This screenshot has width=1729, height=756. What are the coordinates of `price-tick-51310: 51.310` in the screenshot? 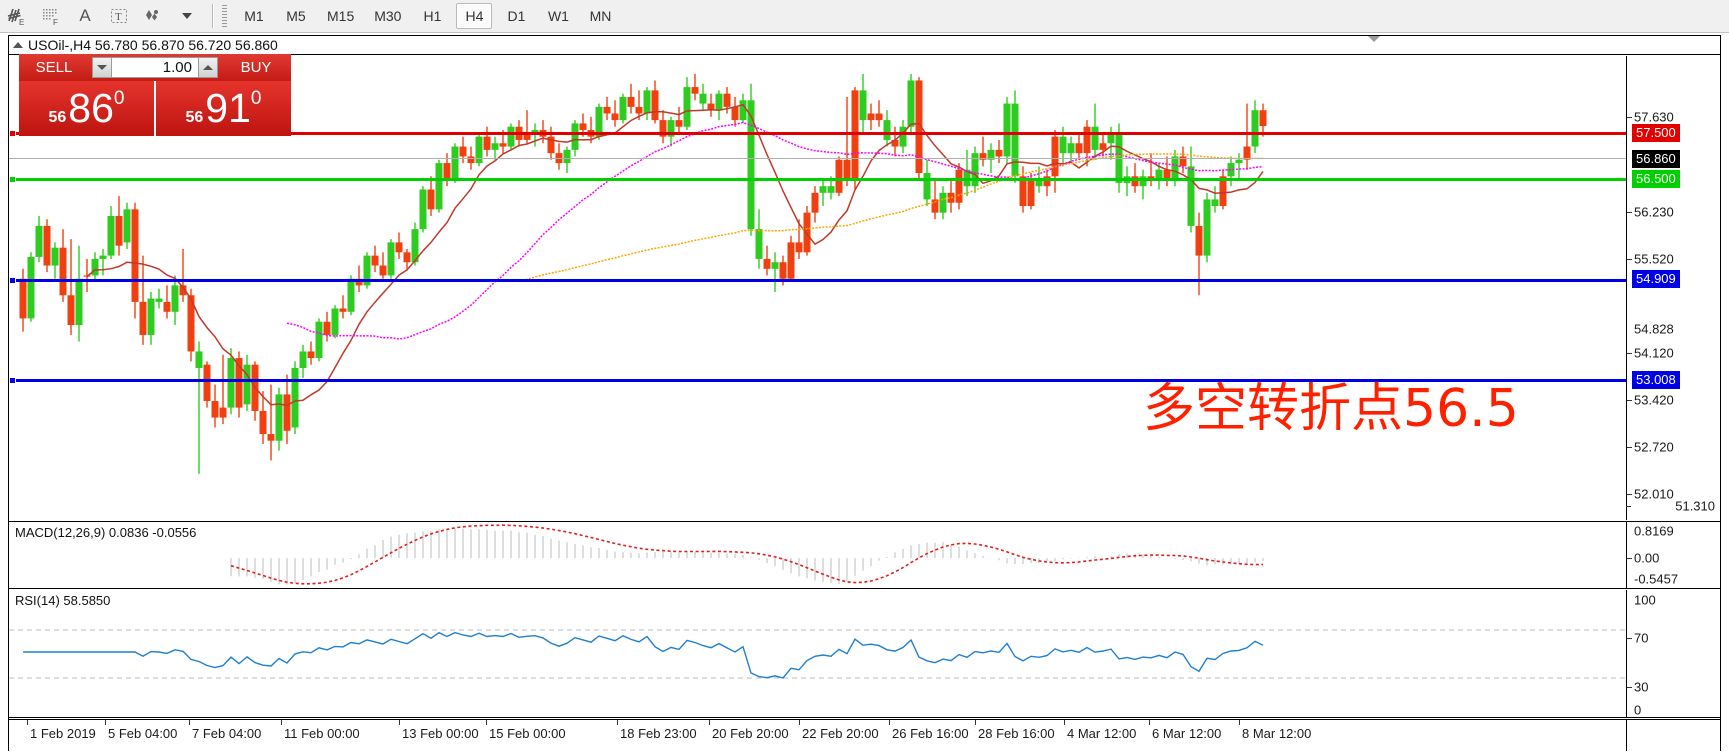 It's located at (1695, 506).